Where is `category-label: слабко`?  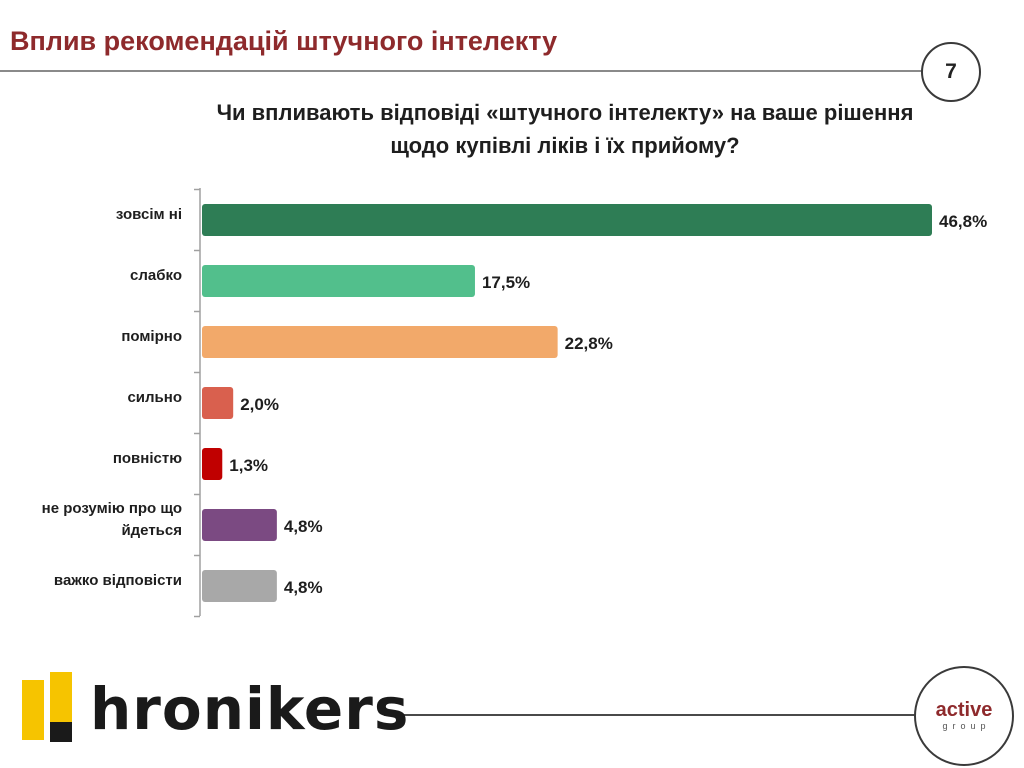
category-label: слабко is located at coordinates (156, 275).